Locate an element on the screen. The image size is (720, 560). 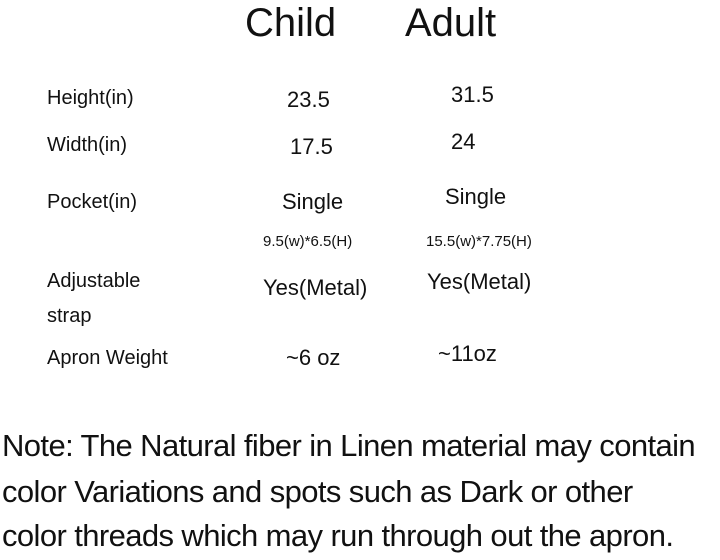
row-label-strap: strap is located at coordinates (69, 316).